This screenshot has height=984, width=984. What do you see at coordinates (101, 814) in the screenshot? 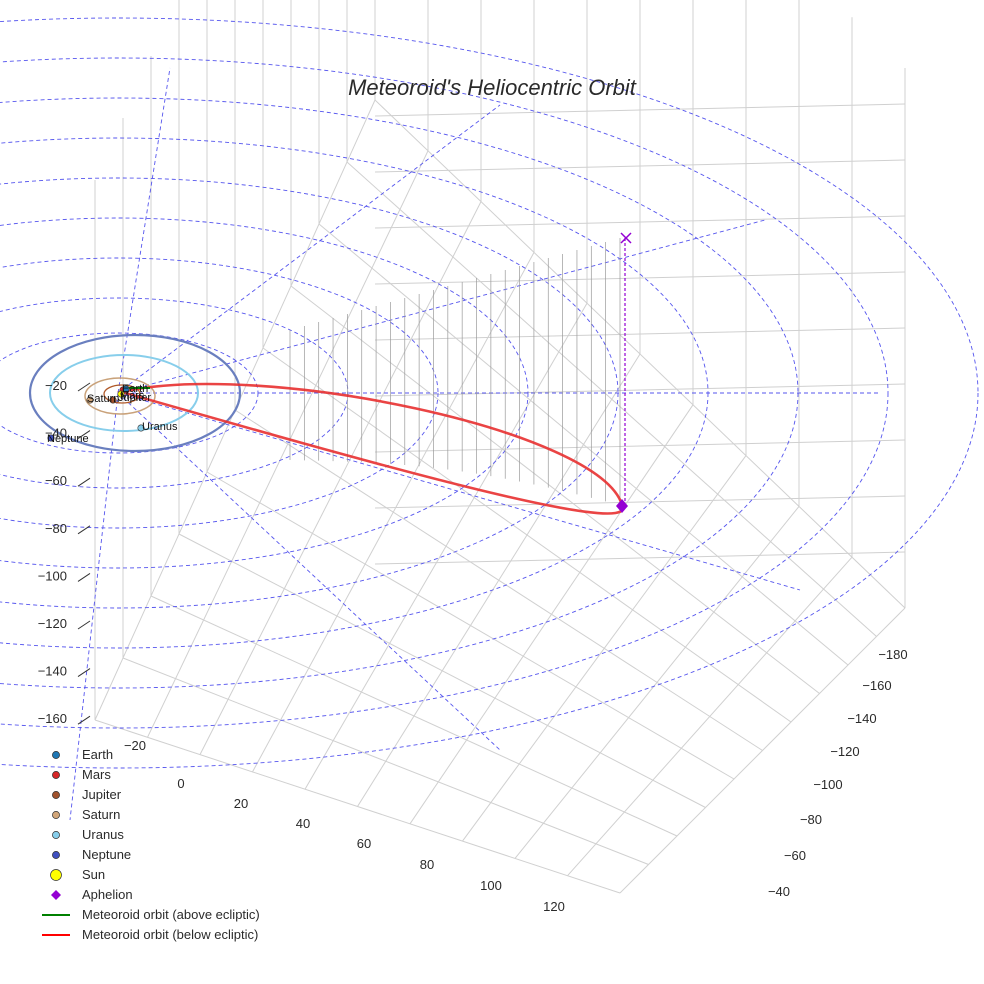
I see `legend-label: Saturn` at bounding box center [101, 814].